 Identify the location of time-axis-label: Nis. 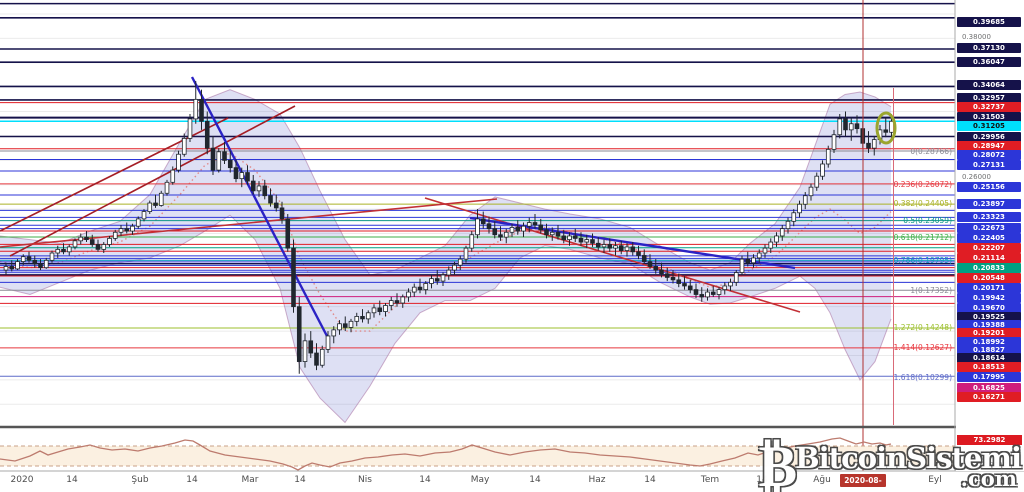
(365, 480).